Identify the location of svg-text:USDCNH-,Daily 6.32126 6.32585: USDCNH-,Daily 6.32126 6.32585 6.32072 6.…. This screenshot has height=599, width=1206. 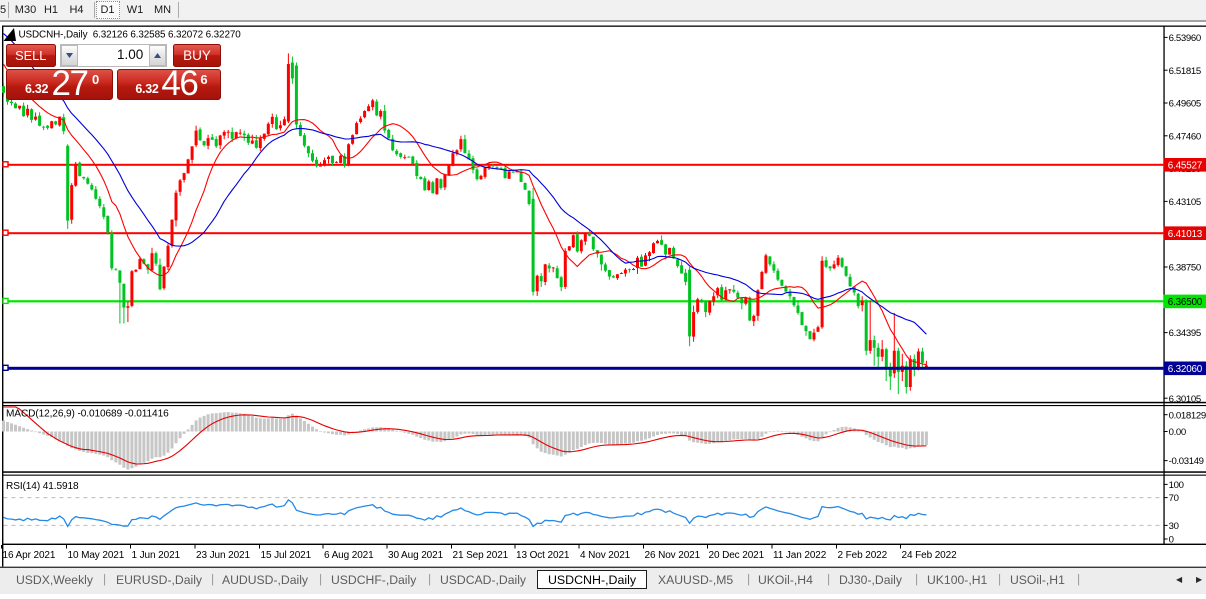
(130, 34).